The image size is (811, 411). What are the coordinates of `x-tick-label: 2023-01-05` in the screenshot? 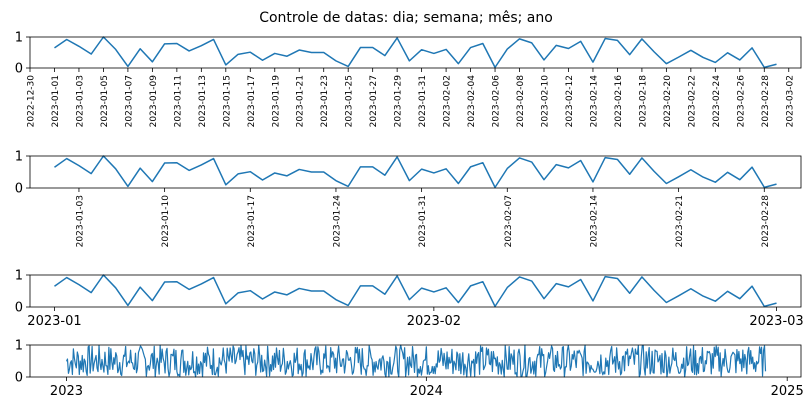 It's located at (105, 101).